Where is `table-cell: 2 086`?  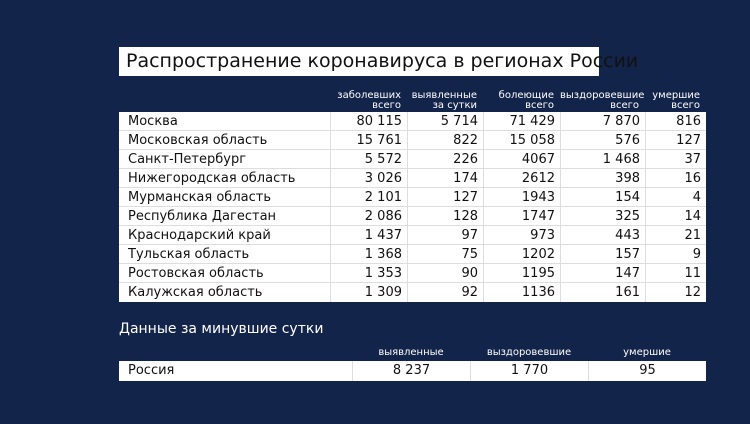
table-cell: 2 086 is located at coordinates (368, 216).